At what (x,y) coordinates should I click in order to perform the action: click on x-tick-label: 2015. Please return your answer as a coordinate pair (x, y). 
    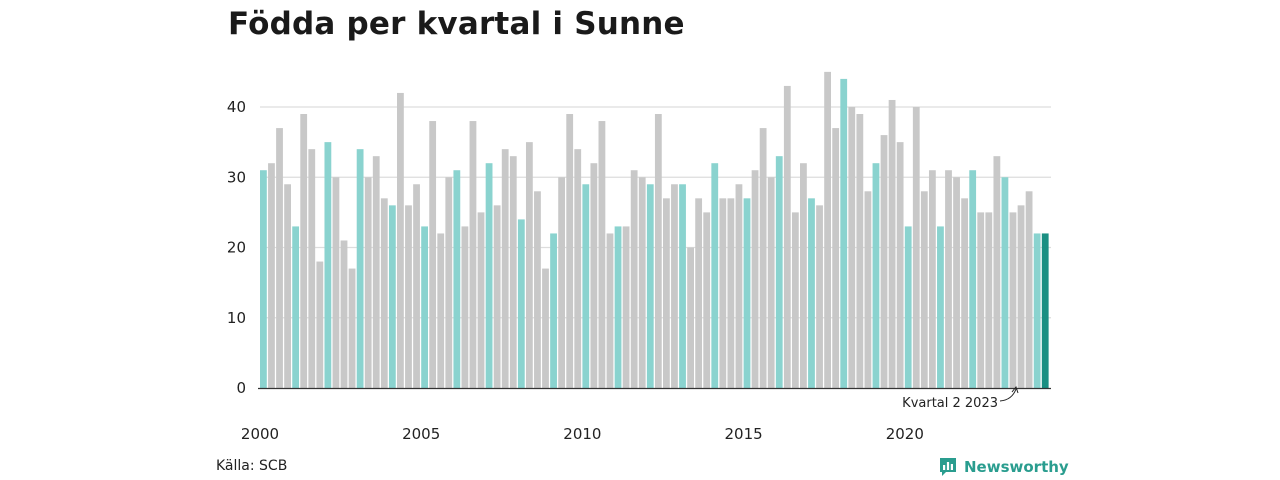
    Looking at the image, I should click on (744, 434).